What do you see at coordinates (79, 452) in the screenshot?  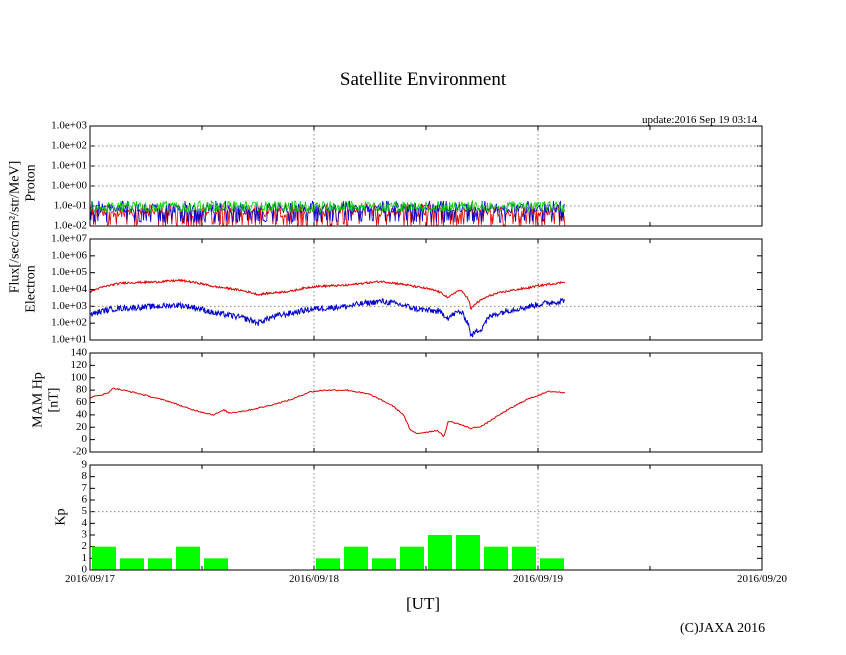 I see `y-tick-label: -20` at bounding box center [79, 452].